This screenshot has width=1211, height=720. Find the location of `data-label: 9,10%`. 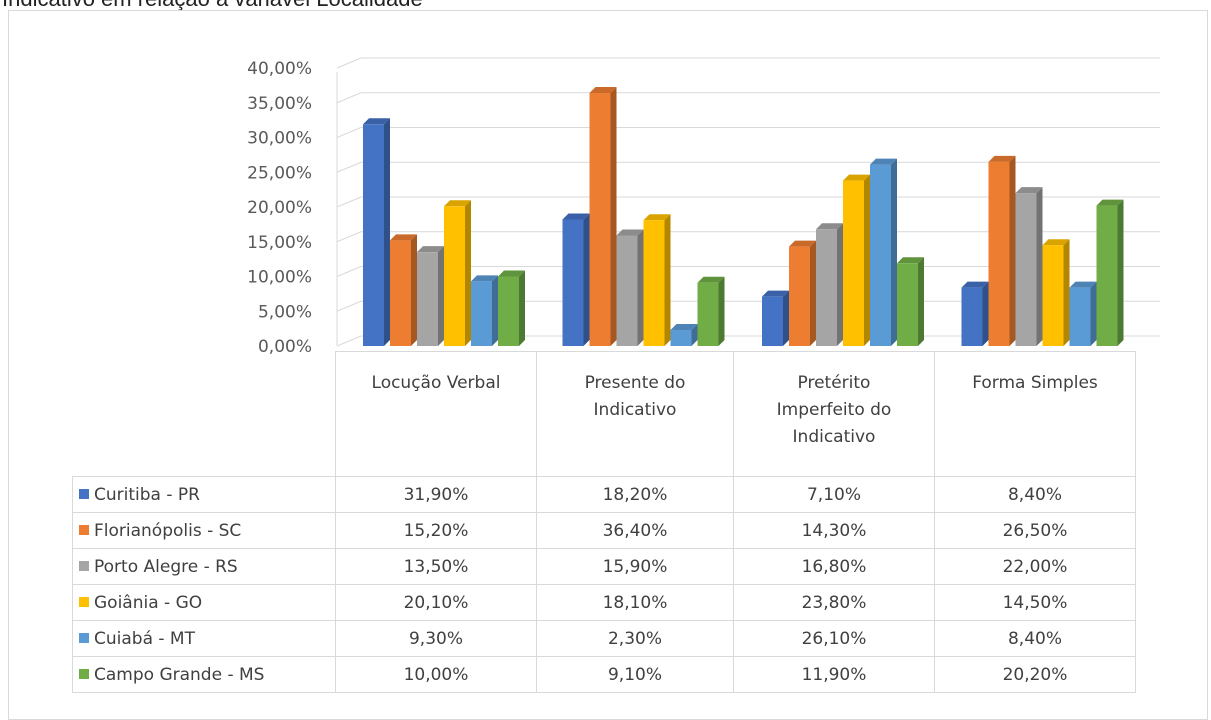

data-label: 9,10% is located at coordinates (635, 674).